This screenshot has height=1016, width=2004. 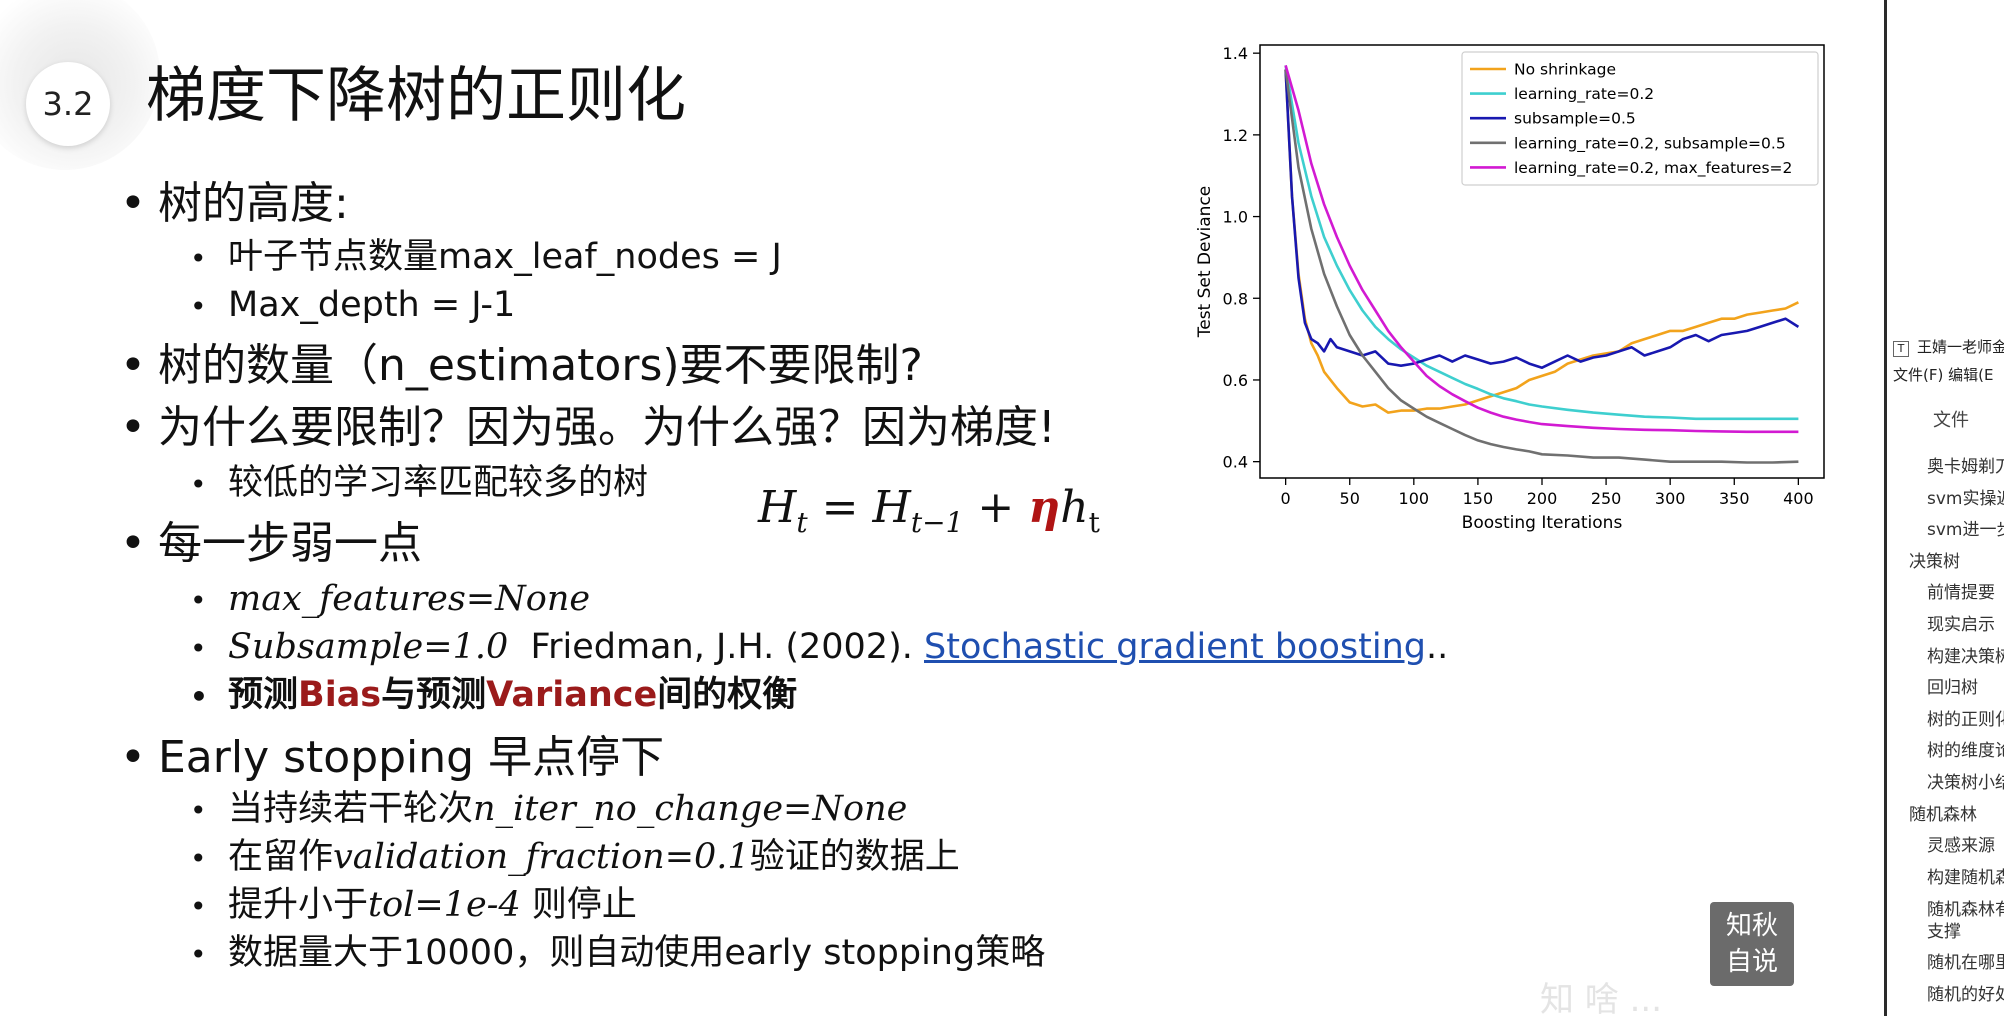 What do you see at coordinates (618, 953) in the screenshot?
I see `bullet-es-auto: • 数据量大于10000，则自动使用early stopping策略` at bounding box center [618, 953].